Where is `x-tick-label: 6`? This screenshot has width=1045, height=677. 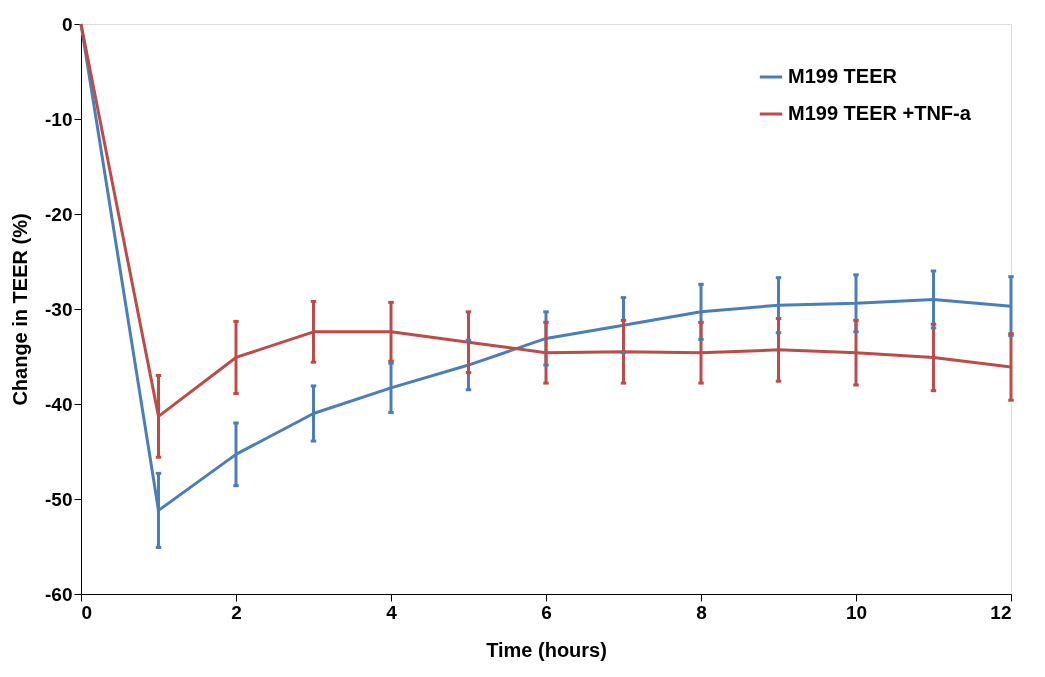 x-tick-label: 6 is located at coordinates (546, 612).